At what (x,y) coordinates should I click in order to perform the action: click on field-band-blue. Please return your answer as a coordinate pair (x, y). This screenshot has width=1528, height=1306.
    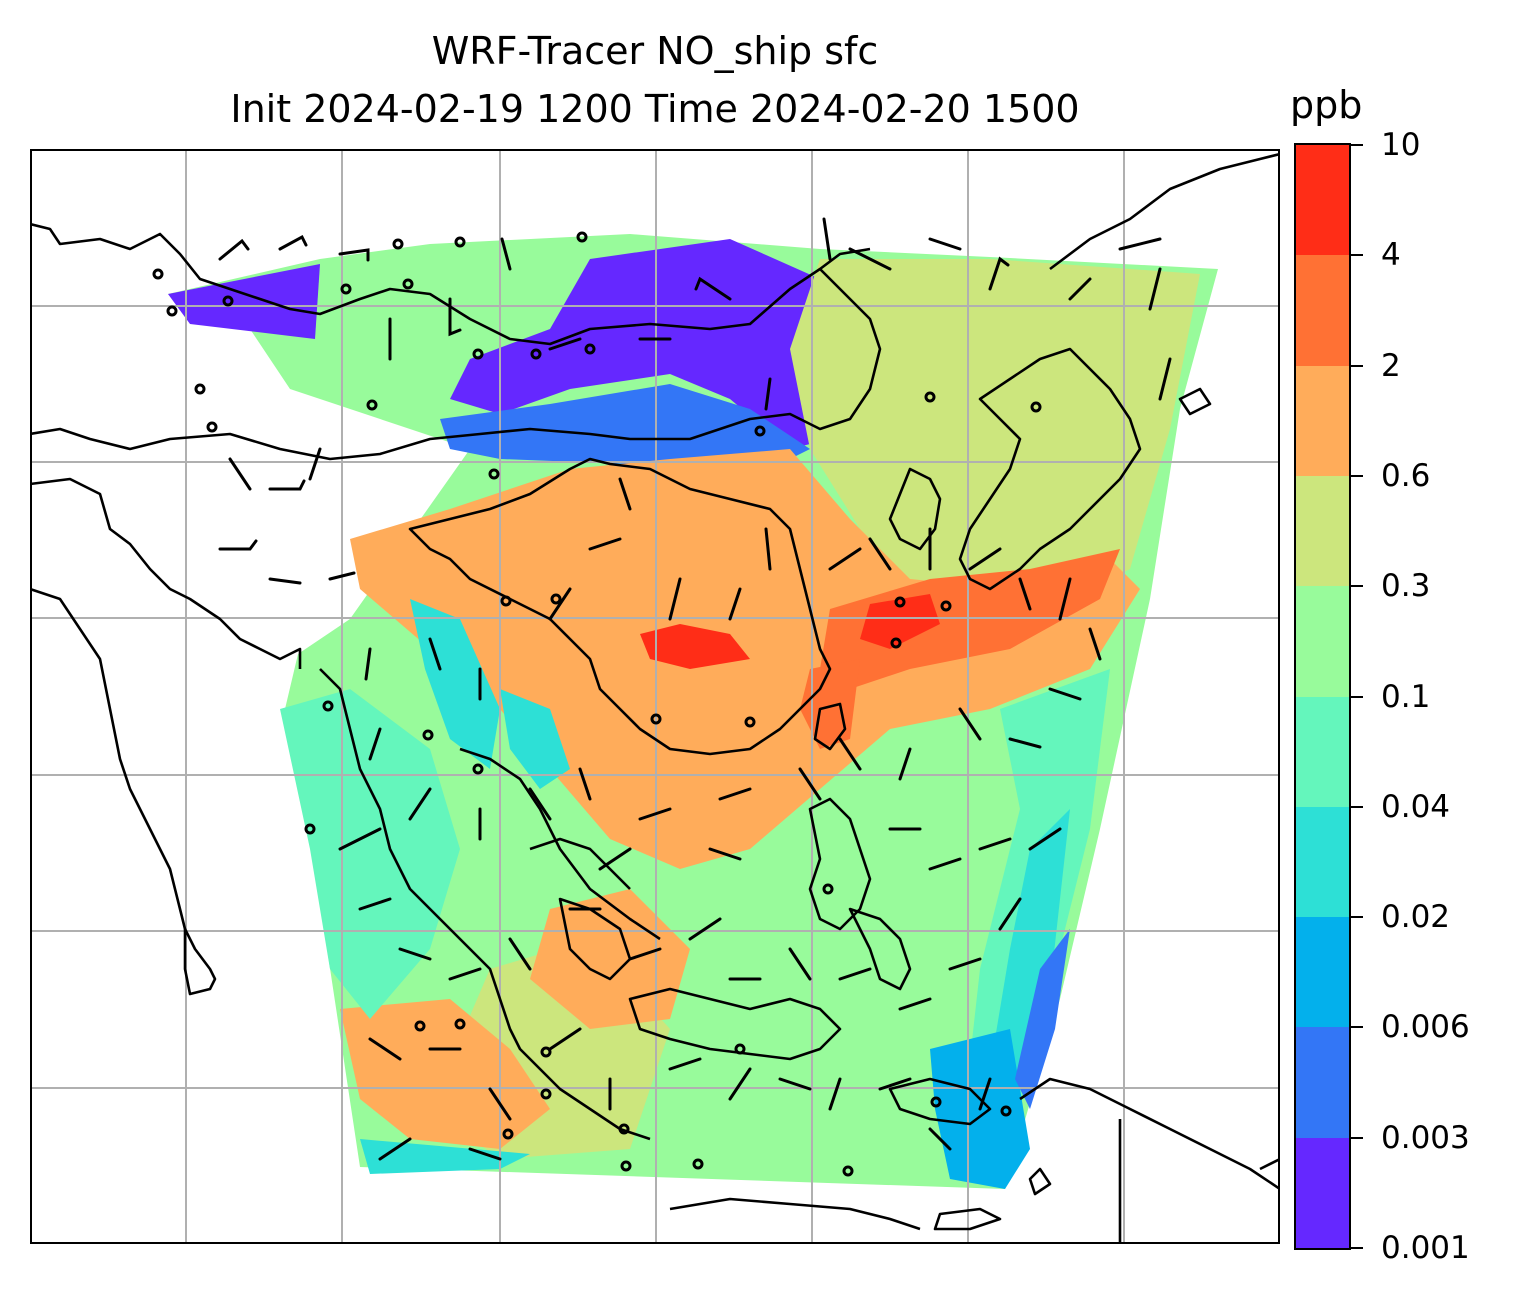
    Looking at the image, I should click on (625, 426).